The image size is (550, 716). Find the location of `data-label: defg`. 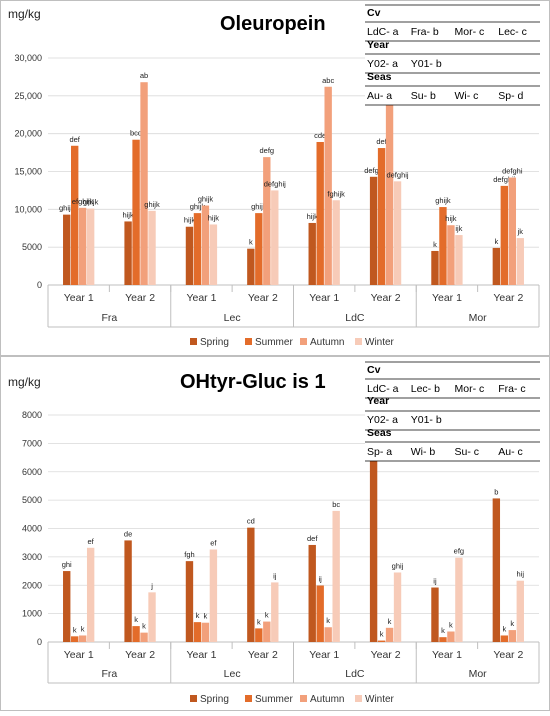

data-label: defg is located at coordinates (266, 150).